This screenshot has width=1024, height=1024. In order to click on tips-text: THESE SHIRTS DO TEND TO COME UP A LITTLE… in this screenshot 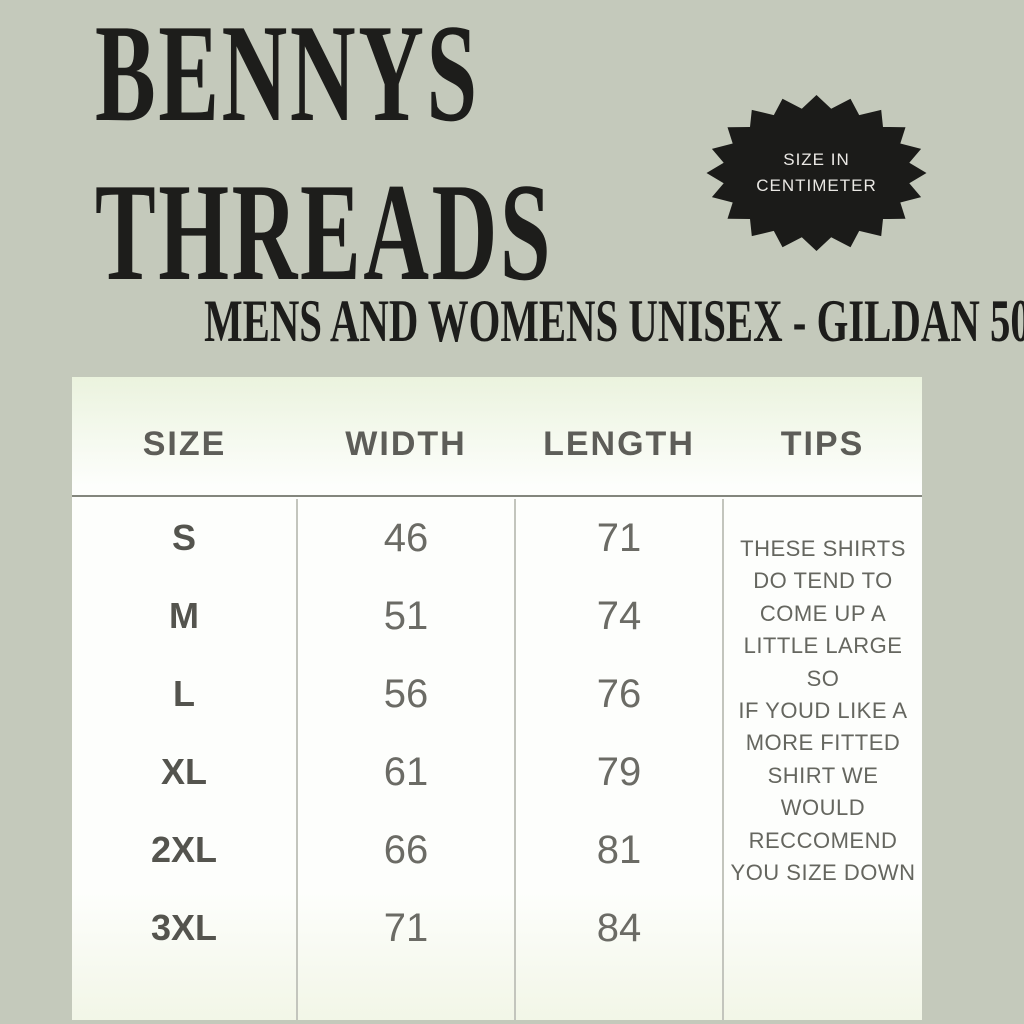, I will do `click(823, 711)`.